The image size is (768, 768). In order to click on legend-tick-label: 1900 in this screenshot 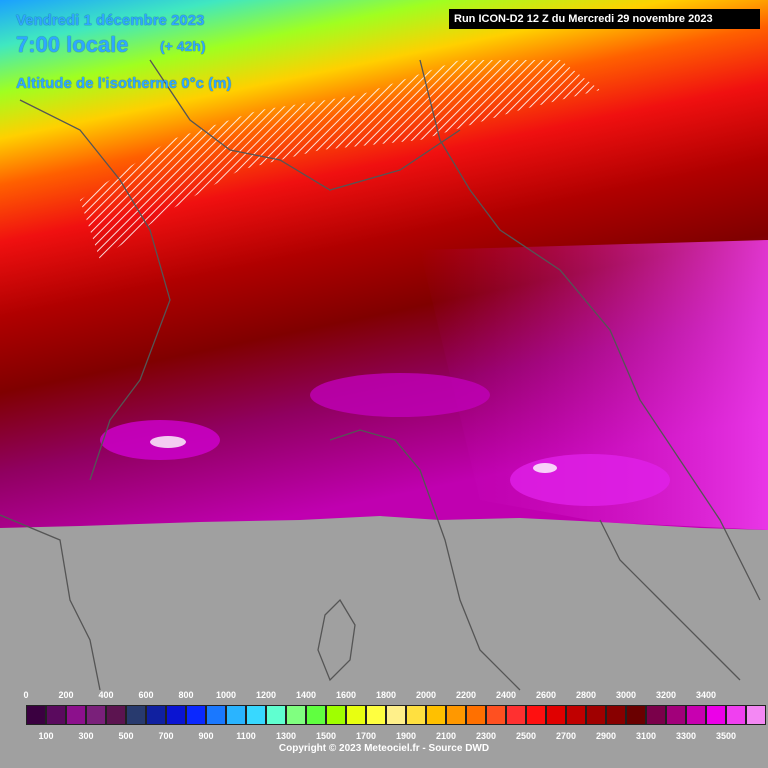, I will do `click(406, 736)`.